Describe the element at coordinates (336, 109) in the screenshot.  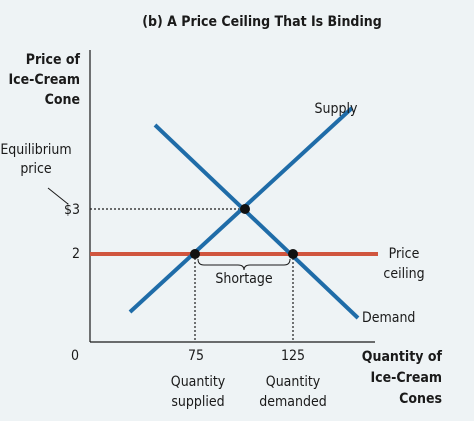
I see `curve-label: Supply` at that location.